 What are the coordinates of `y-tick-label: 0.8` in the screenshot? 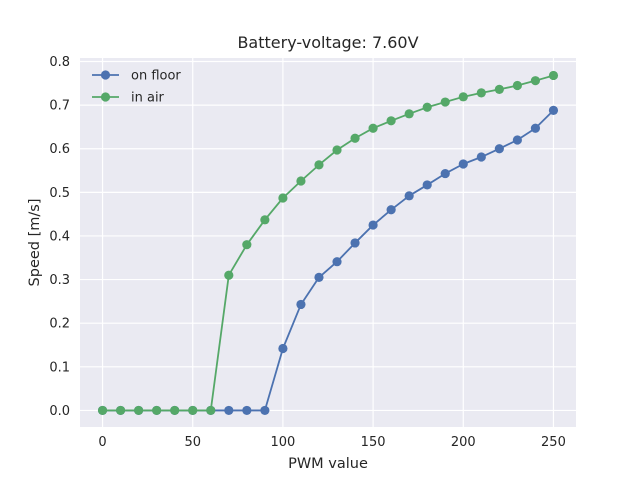 It's located at (59, 62).